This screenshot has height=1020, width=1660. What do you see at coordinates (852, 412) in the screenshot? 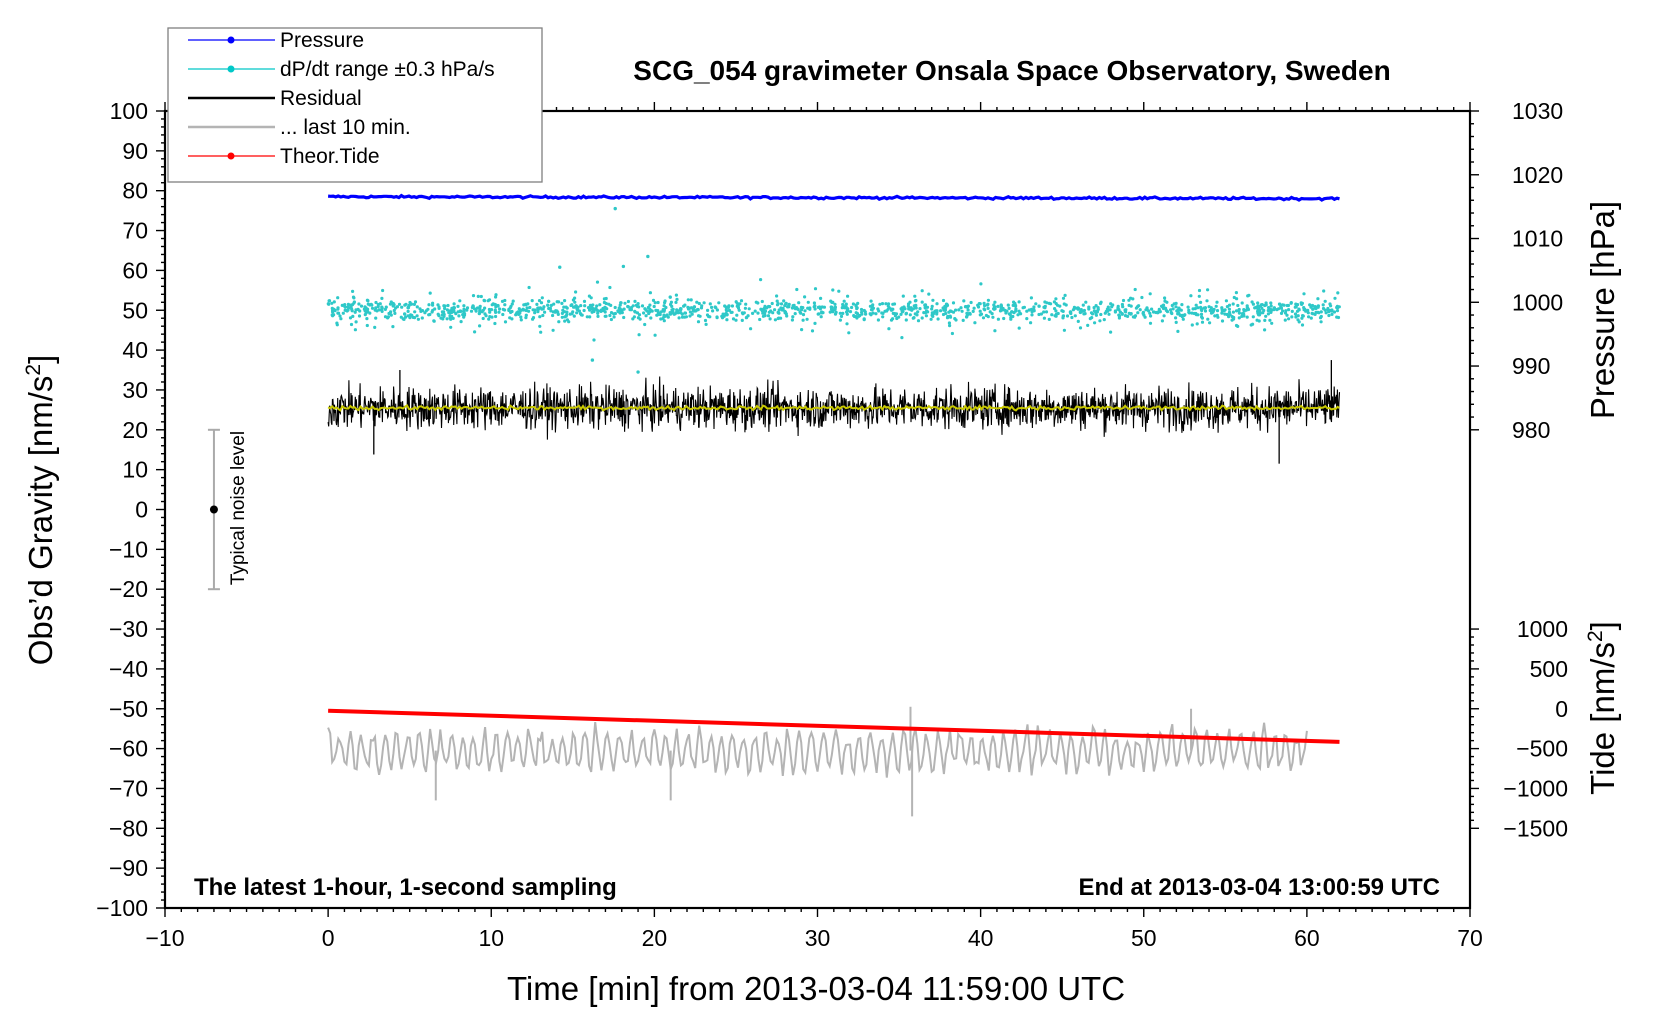
I see `residual-extremes` at bounding box center [852, 412].